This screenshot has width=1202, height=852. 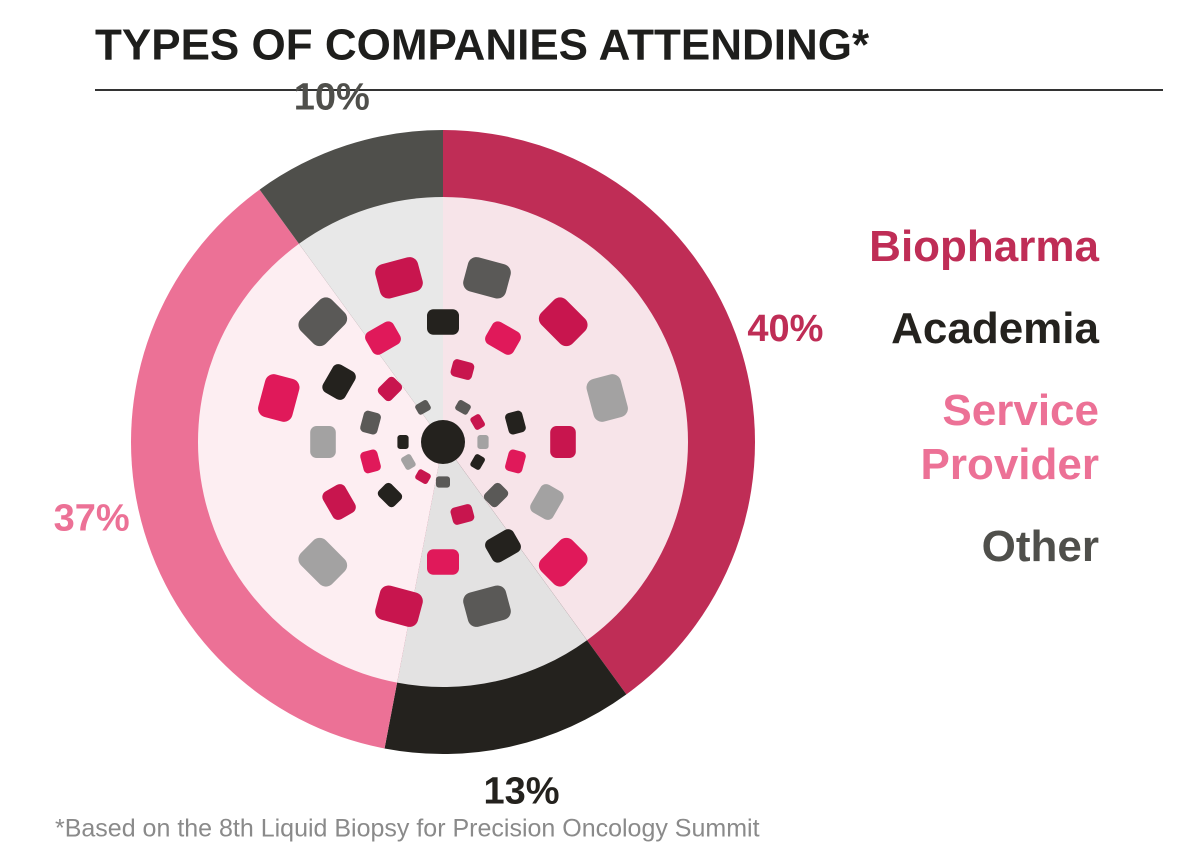 I want to click on legend-item: Biopharma, so click(x=984, y=246).